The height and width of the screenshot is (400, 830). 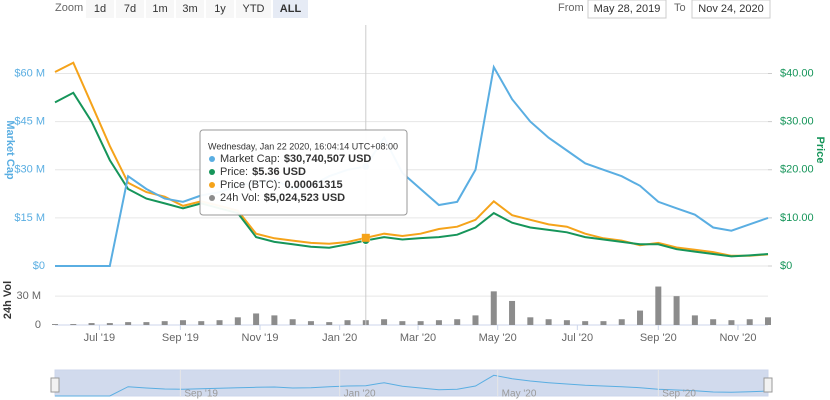 What do you see at coordinates (328, 159) in the screenshot?
I see `tooltip-row-value: $30,740,507 USD` at bounding box center [328, 159].